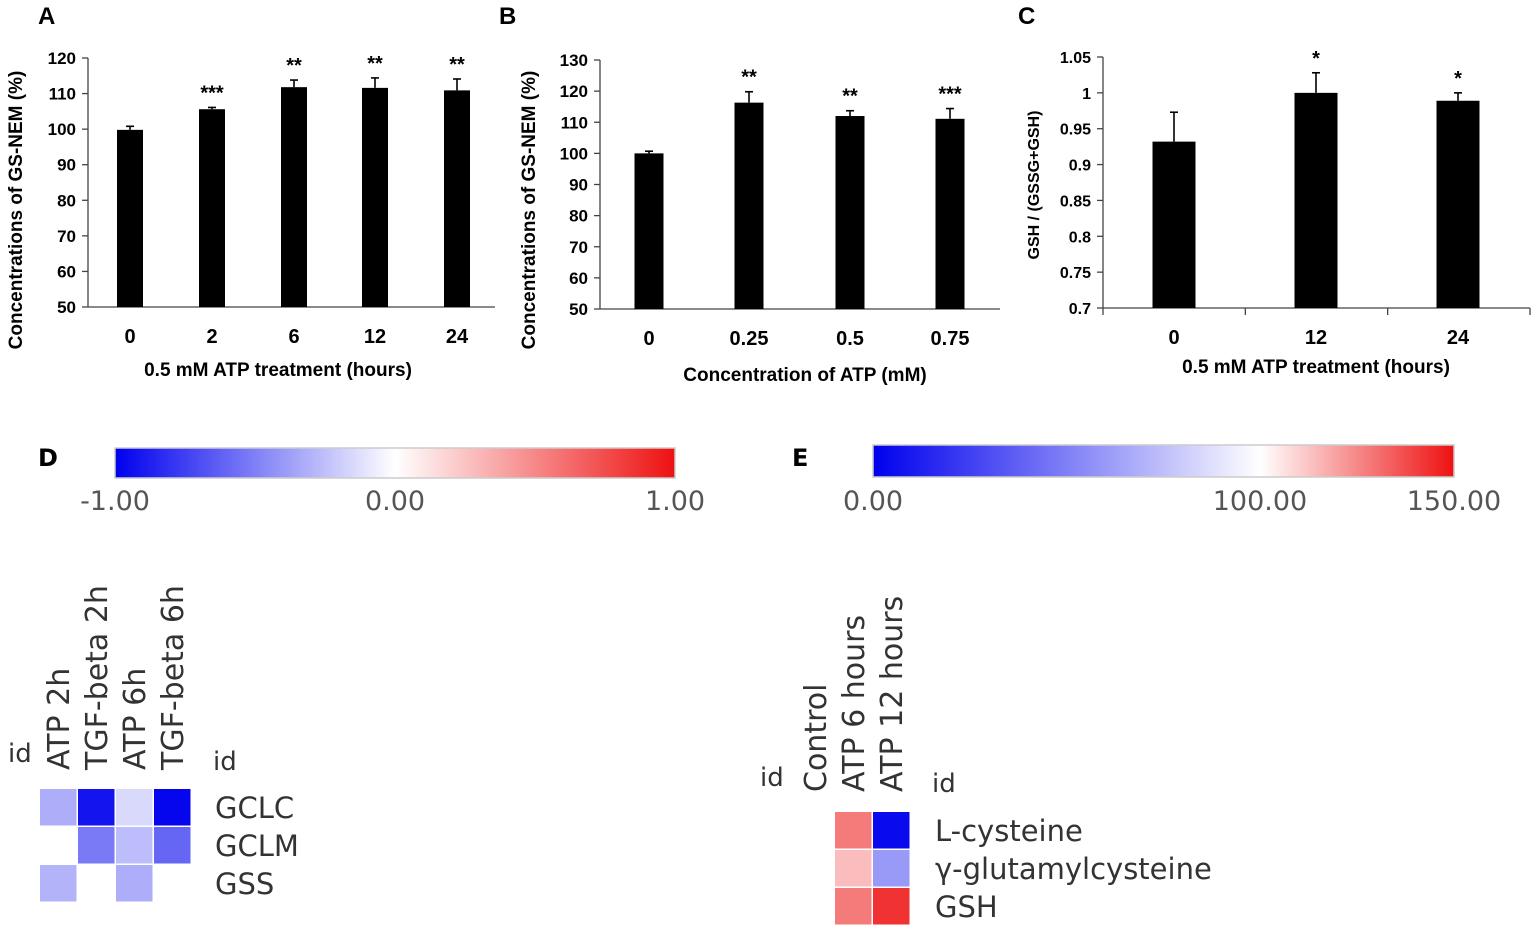  Describe the element at coordinates (59, 719) in the screenshot. I see `column-label: ATP 2h` at that location.